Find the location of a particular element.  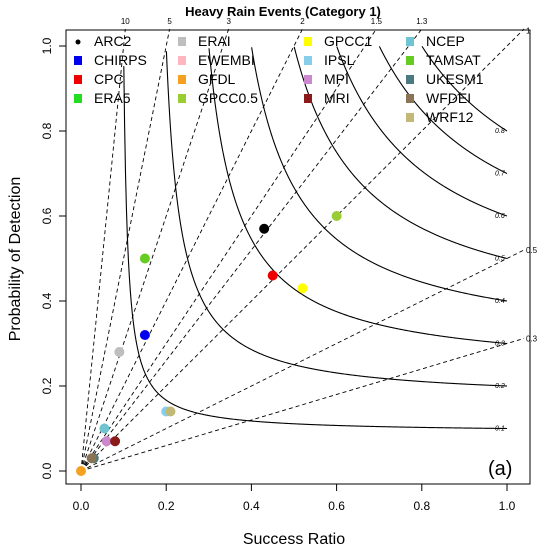

csi-contour-label: 0.3 is located at coordinates (500, 344).